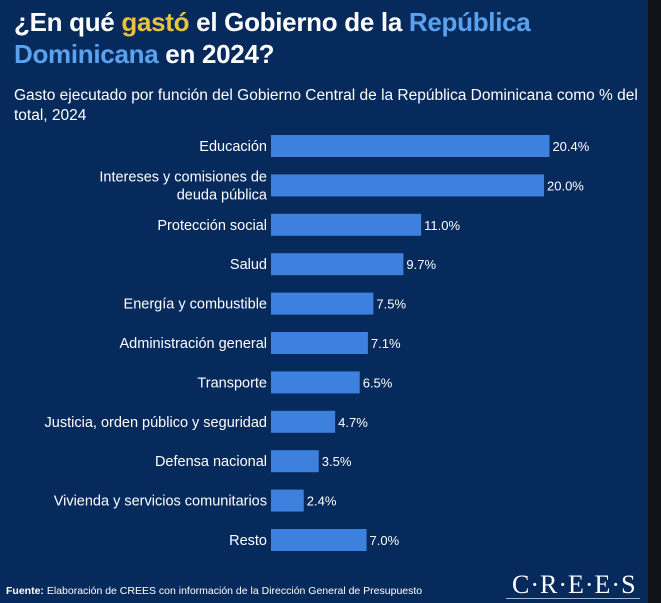 The height and width of the screenshot is (603, 661). What do you see at coordinates (216, 54) in the screenshot?
I see `title-text: en 2024?` at bounding box center [216, 54].